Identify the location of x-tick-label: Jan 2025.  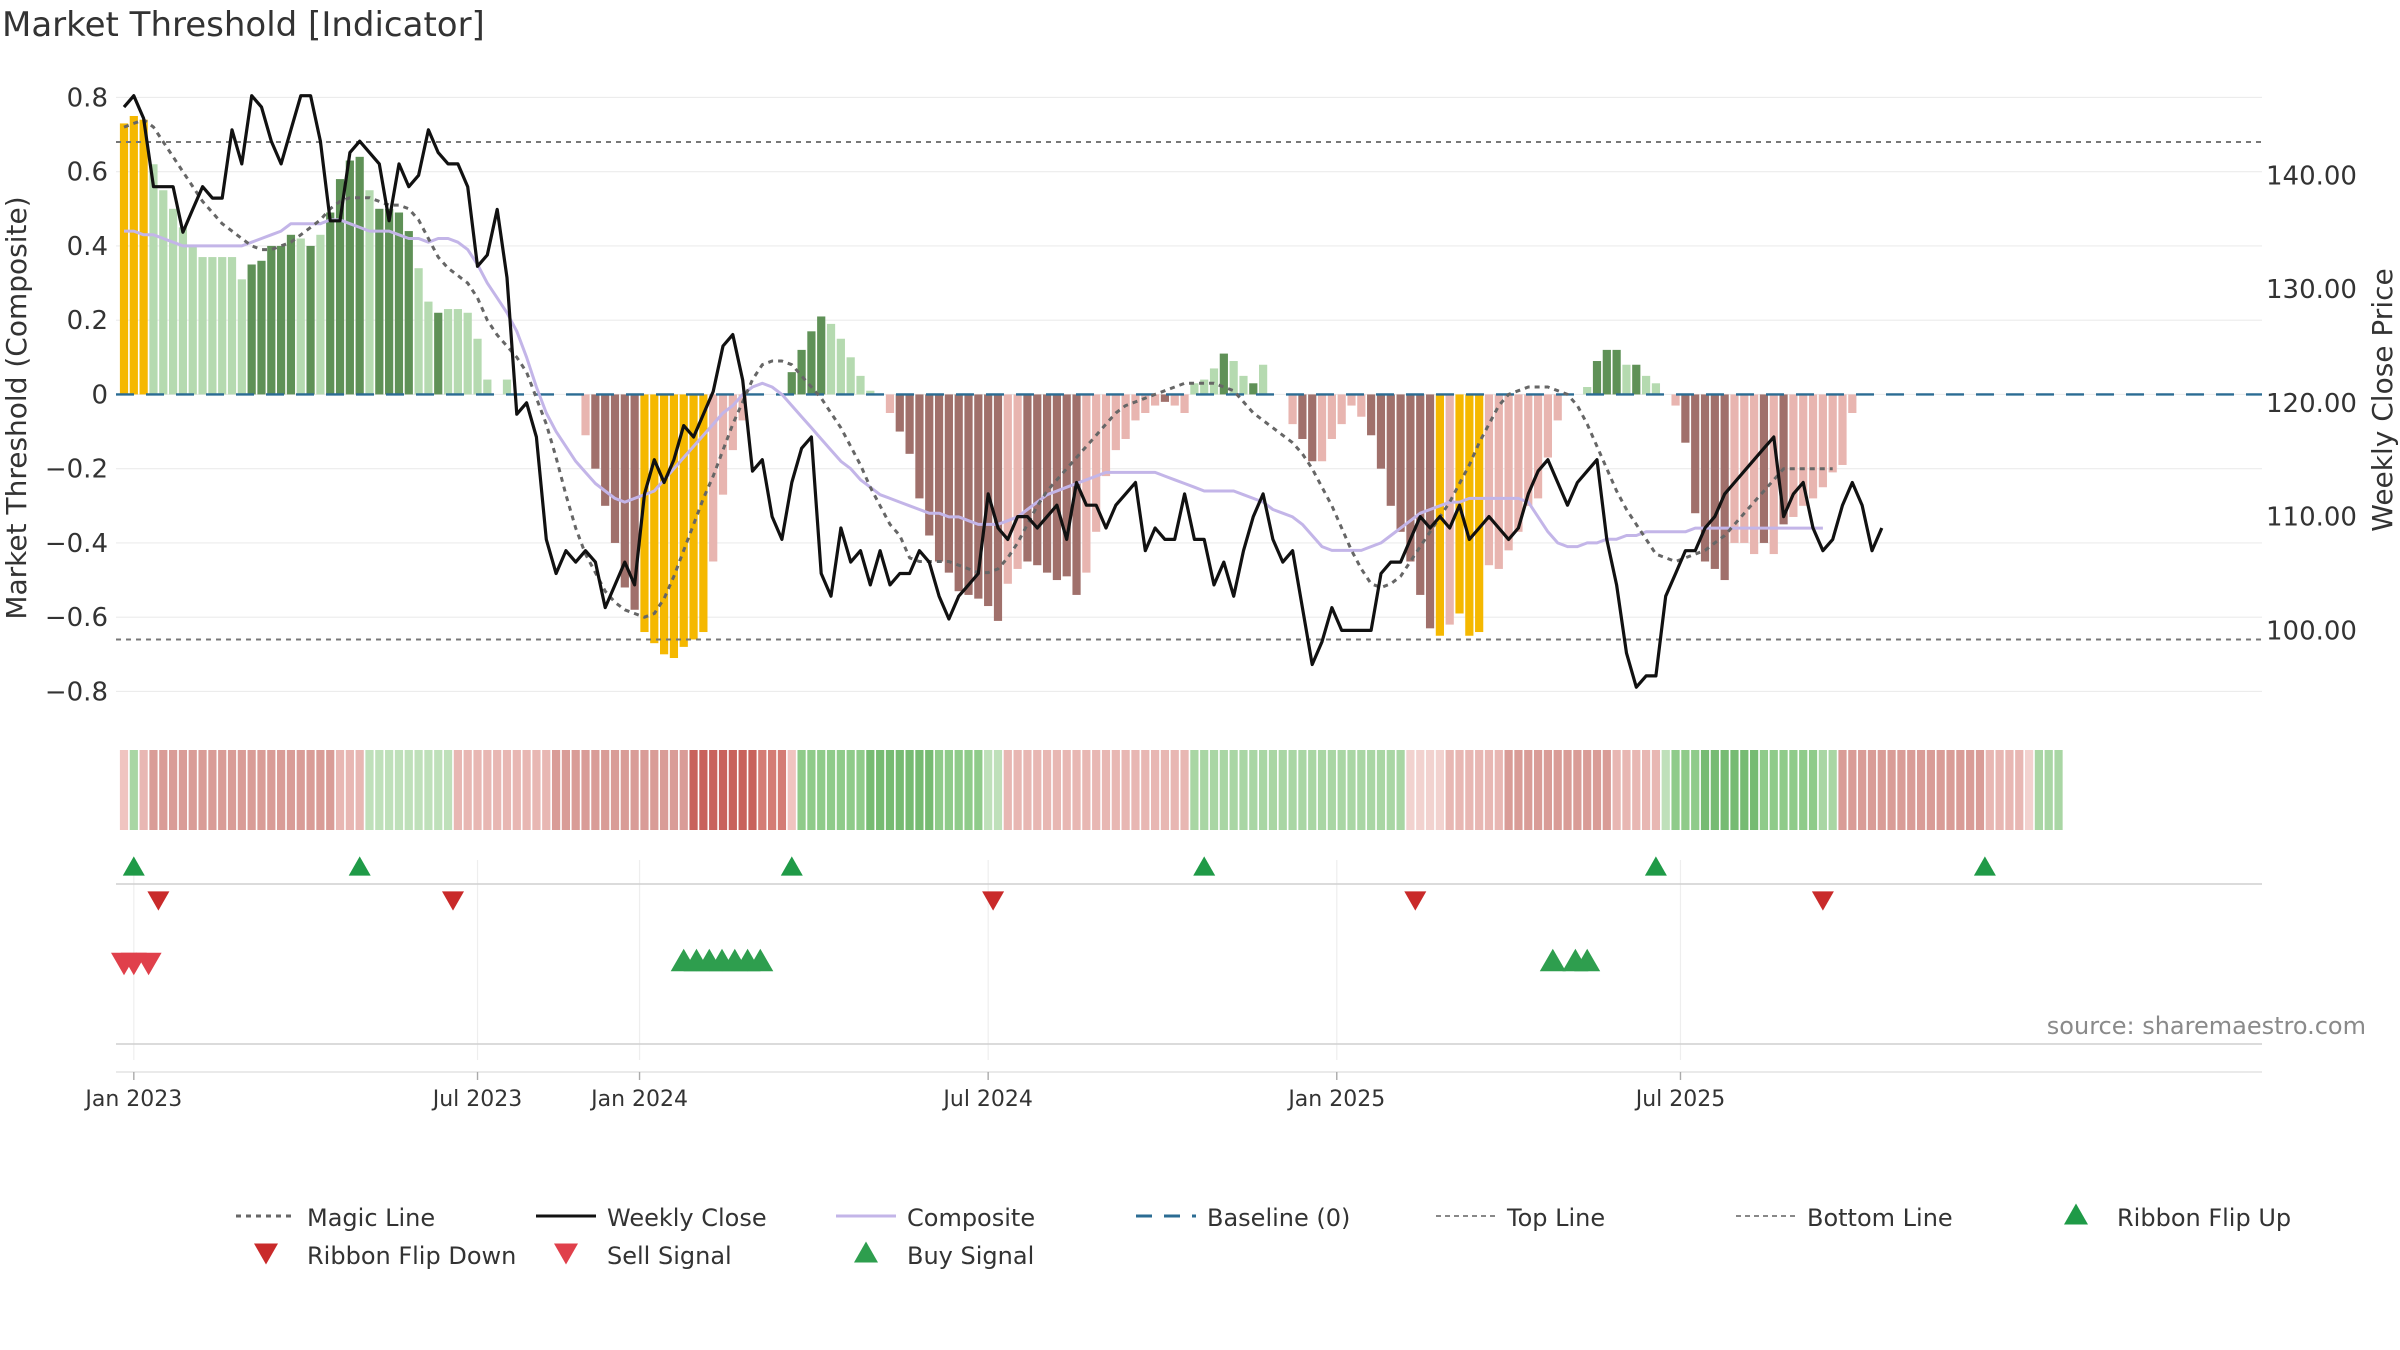
(1335, 1099).